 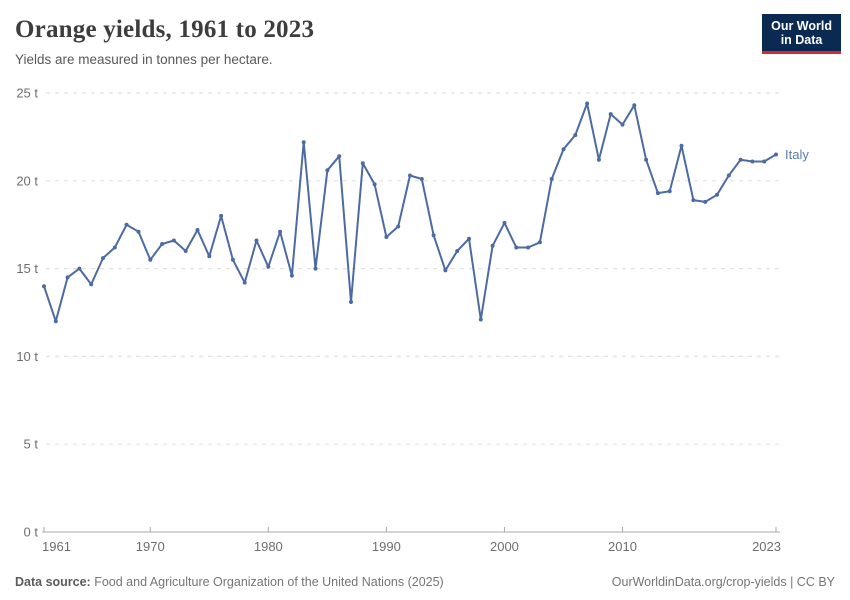 I want to click on data-point-2015, so click(x=681, y=145).